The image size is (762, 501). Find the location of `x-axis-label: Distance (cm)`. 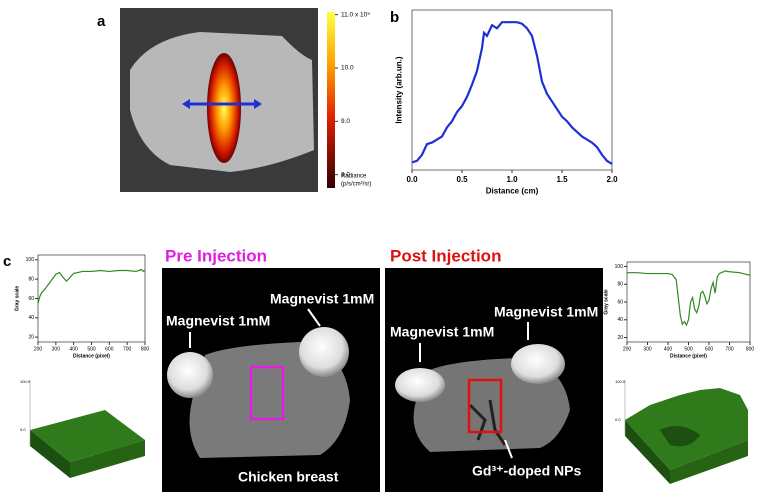

x-axis-label: Distance (cm) is located at coordinates (512, 190).